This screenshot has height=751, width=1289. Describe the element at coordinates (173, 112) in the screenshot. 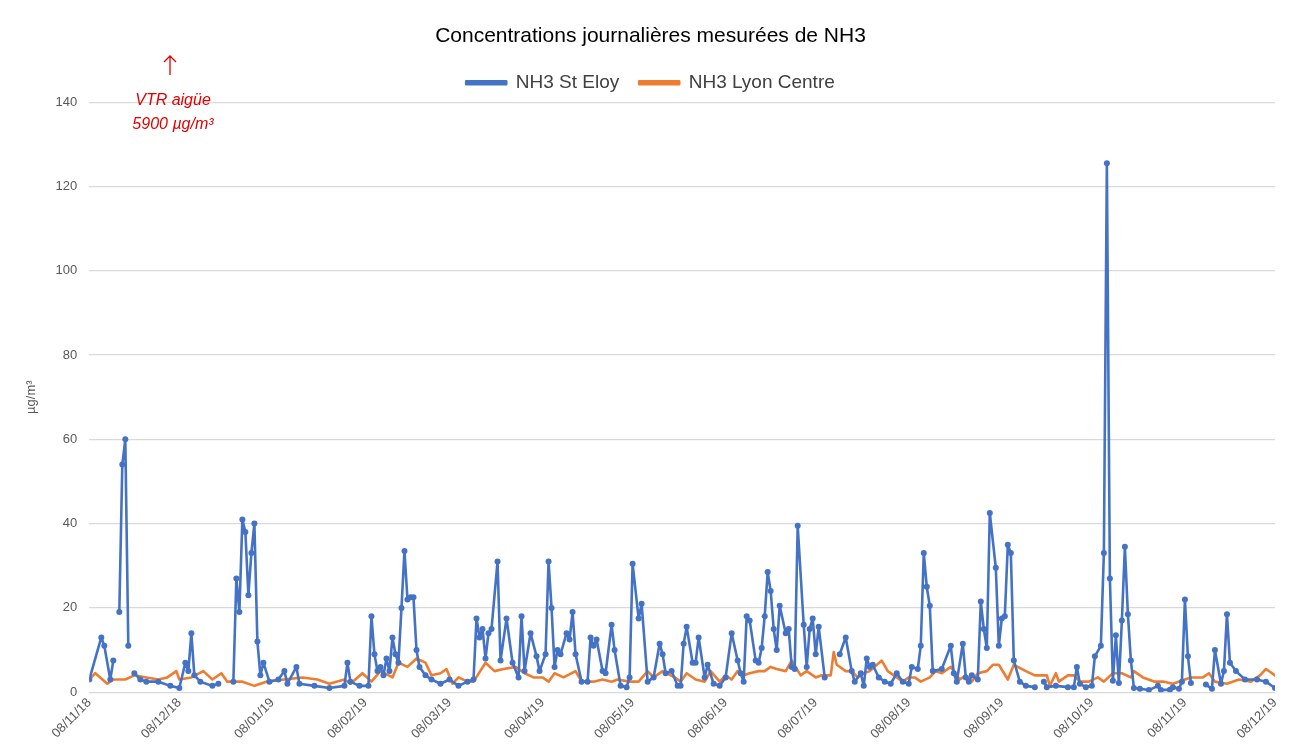

I see `annotation: VTR aigüe 5900 µg/m³` at that location.